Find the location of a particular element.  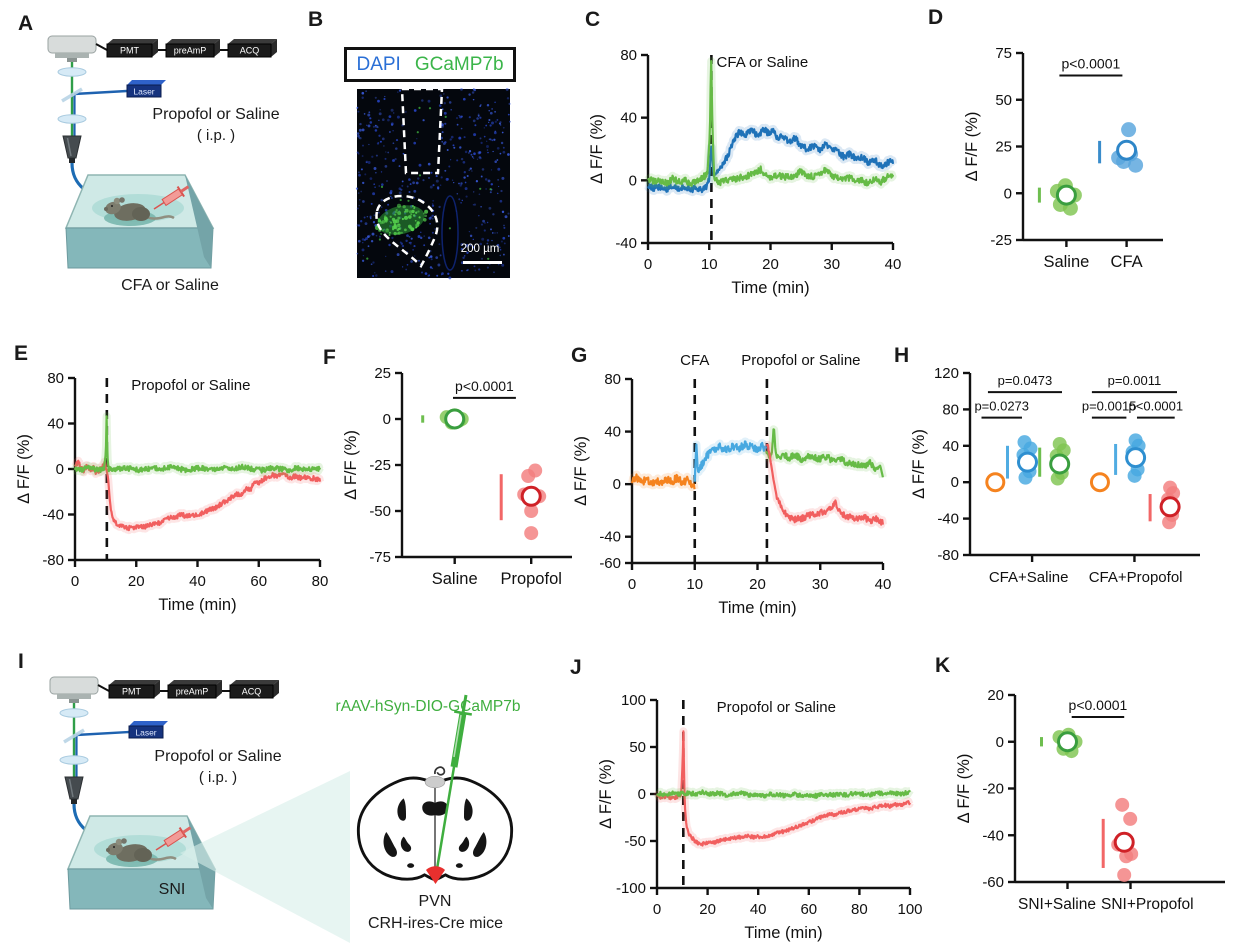

category-label-1: CFA+Propofol is located at coordinates (1136, 577).